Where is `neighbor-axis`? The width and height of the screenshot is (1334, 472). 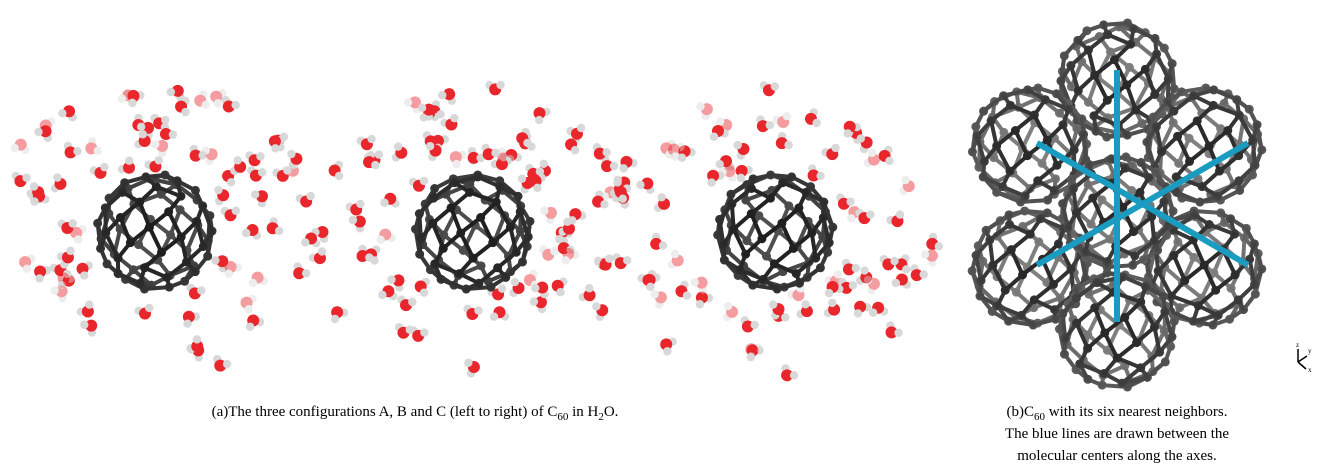
neighbor-axis is located at coordinates (1142, 204).